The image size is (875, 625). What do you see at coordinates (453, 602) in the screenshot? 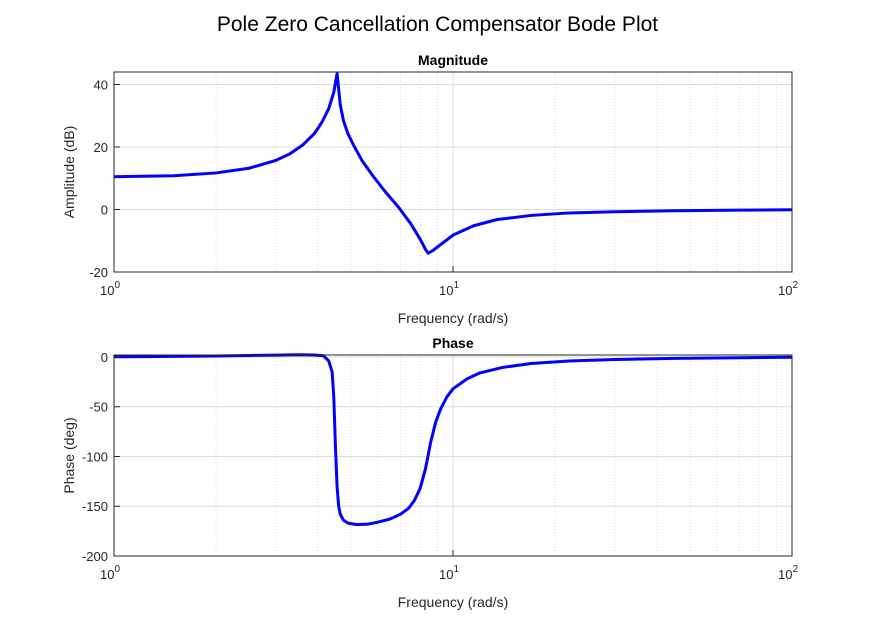
I see `phase-x-label: Frequency (rad/s)` at bounding box center [453, 602].